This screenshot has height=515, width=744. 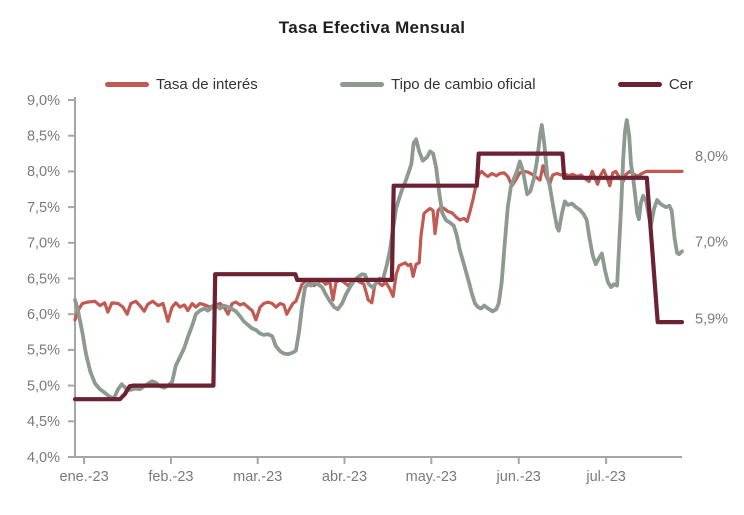 What do you see at coordinates (680, 84) in the screenshot?
I see `legend-label: Cer` at bounding box center [680, 84].